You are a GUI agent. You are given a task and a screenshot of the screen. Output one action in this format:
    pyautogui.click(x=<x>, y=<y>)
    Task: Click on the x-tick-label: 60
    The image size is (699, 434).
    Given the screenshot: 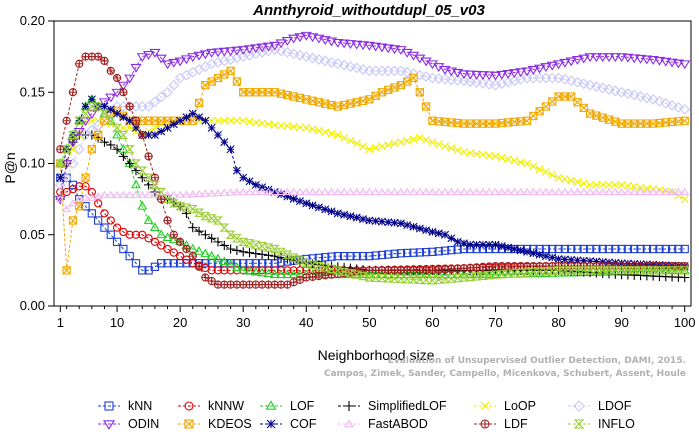 What is the action you would take?
    pyautogui.click(x=432, y=322)
    